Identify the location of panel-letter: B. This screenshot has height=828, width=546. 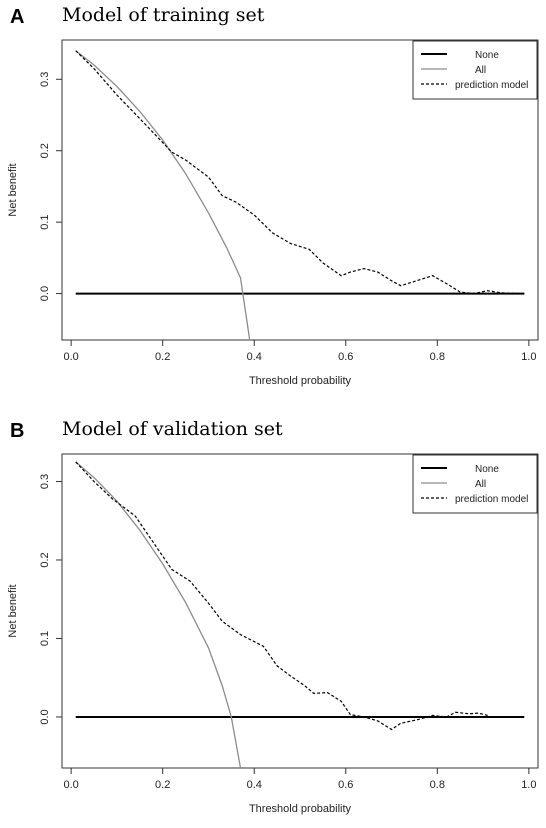
(17, 431).